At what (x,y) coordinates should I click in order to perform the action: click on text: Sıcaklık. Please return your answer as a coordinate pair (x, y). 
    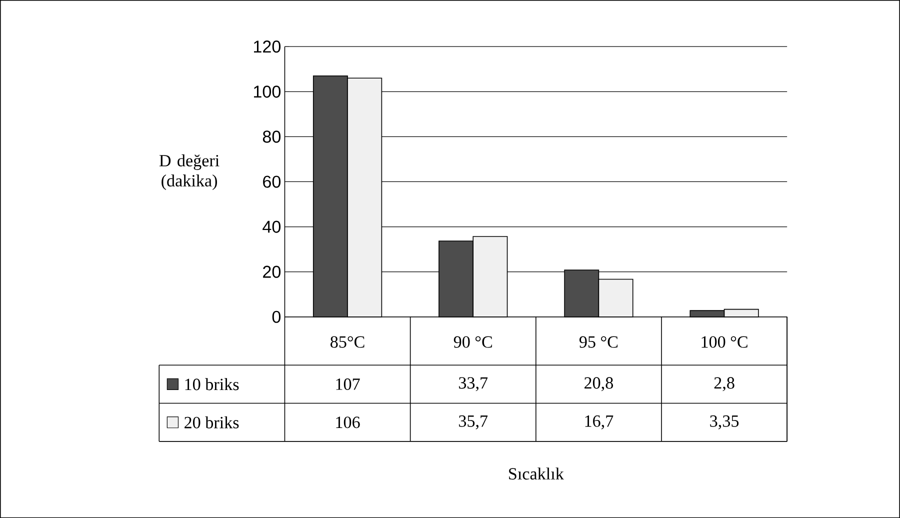
    Looking at the image, I should click on (536, 473).